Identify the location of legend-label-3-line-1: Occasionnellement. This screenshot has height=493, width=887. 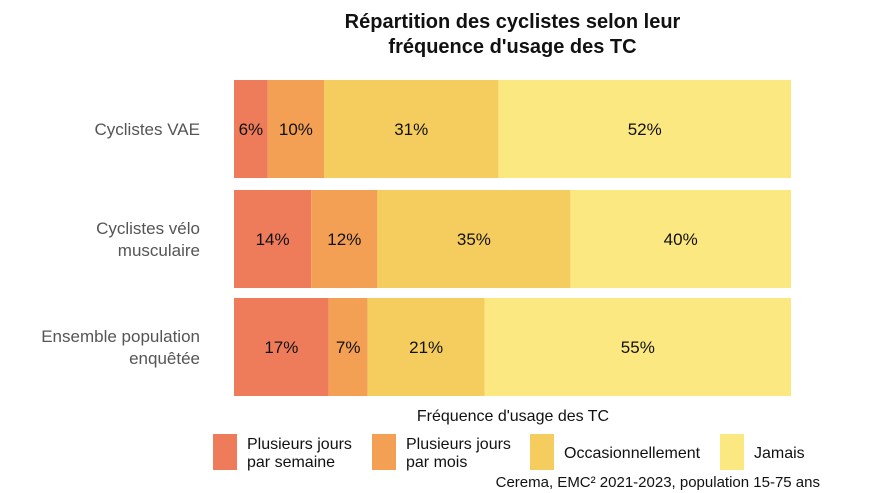
(632, 453).